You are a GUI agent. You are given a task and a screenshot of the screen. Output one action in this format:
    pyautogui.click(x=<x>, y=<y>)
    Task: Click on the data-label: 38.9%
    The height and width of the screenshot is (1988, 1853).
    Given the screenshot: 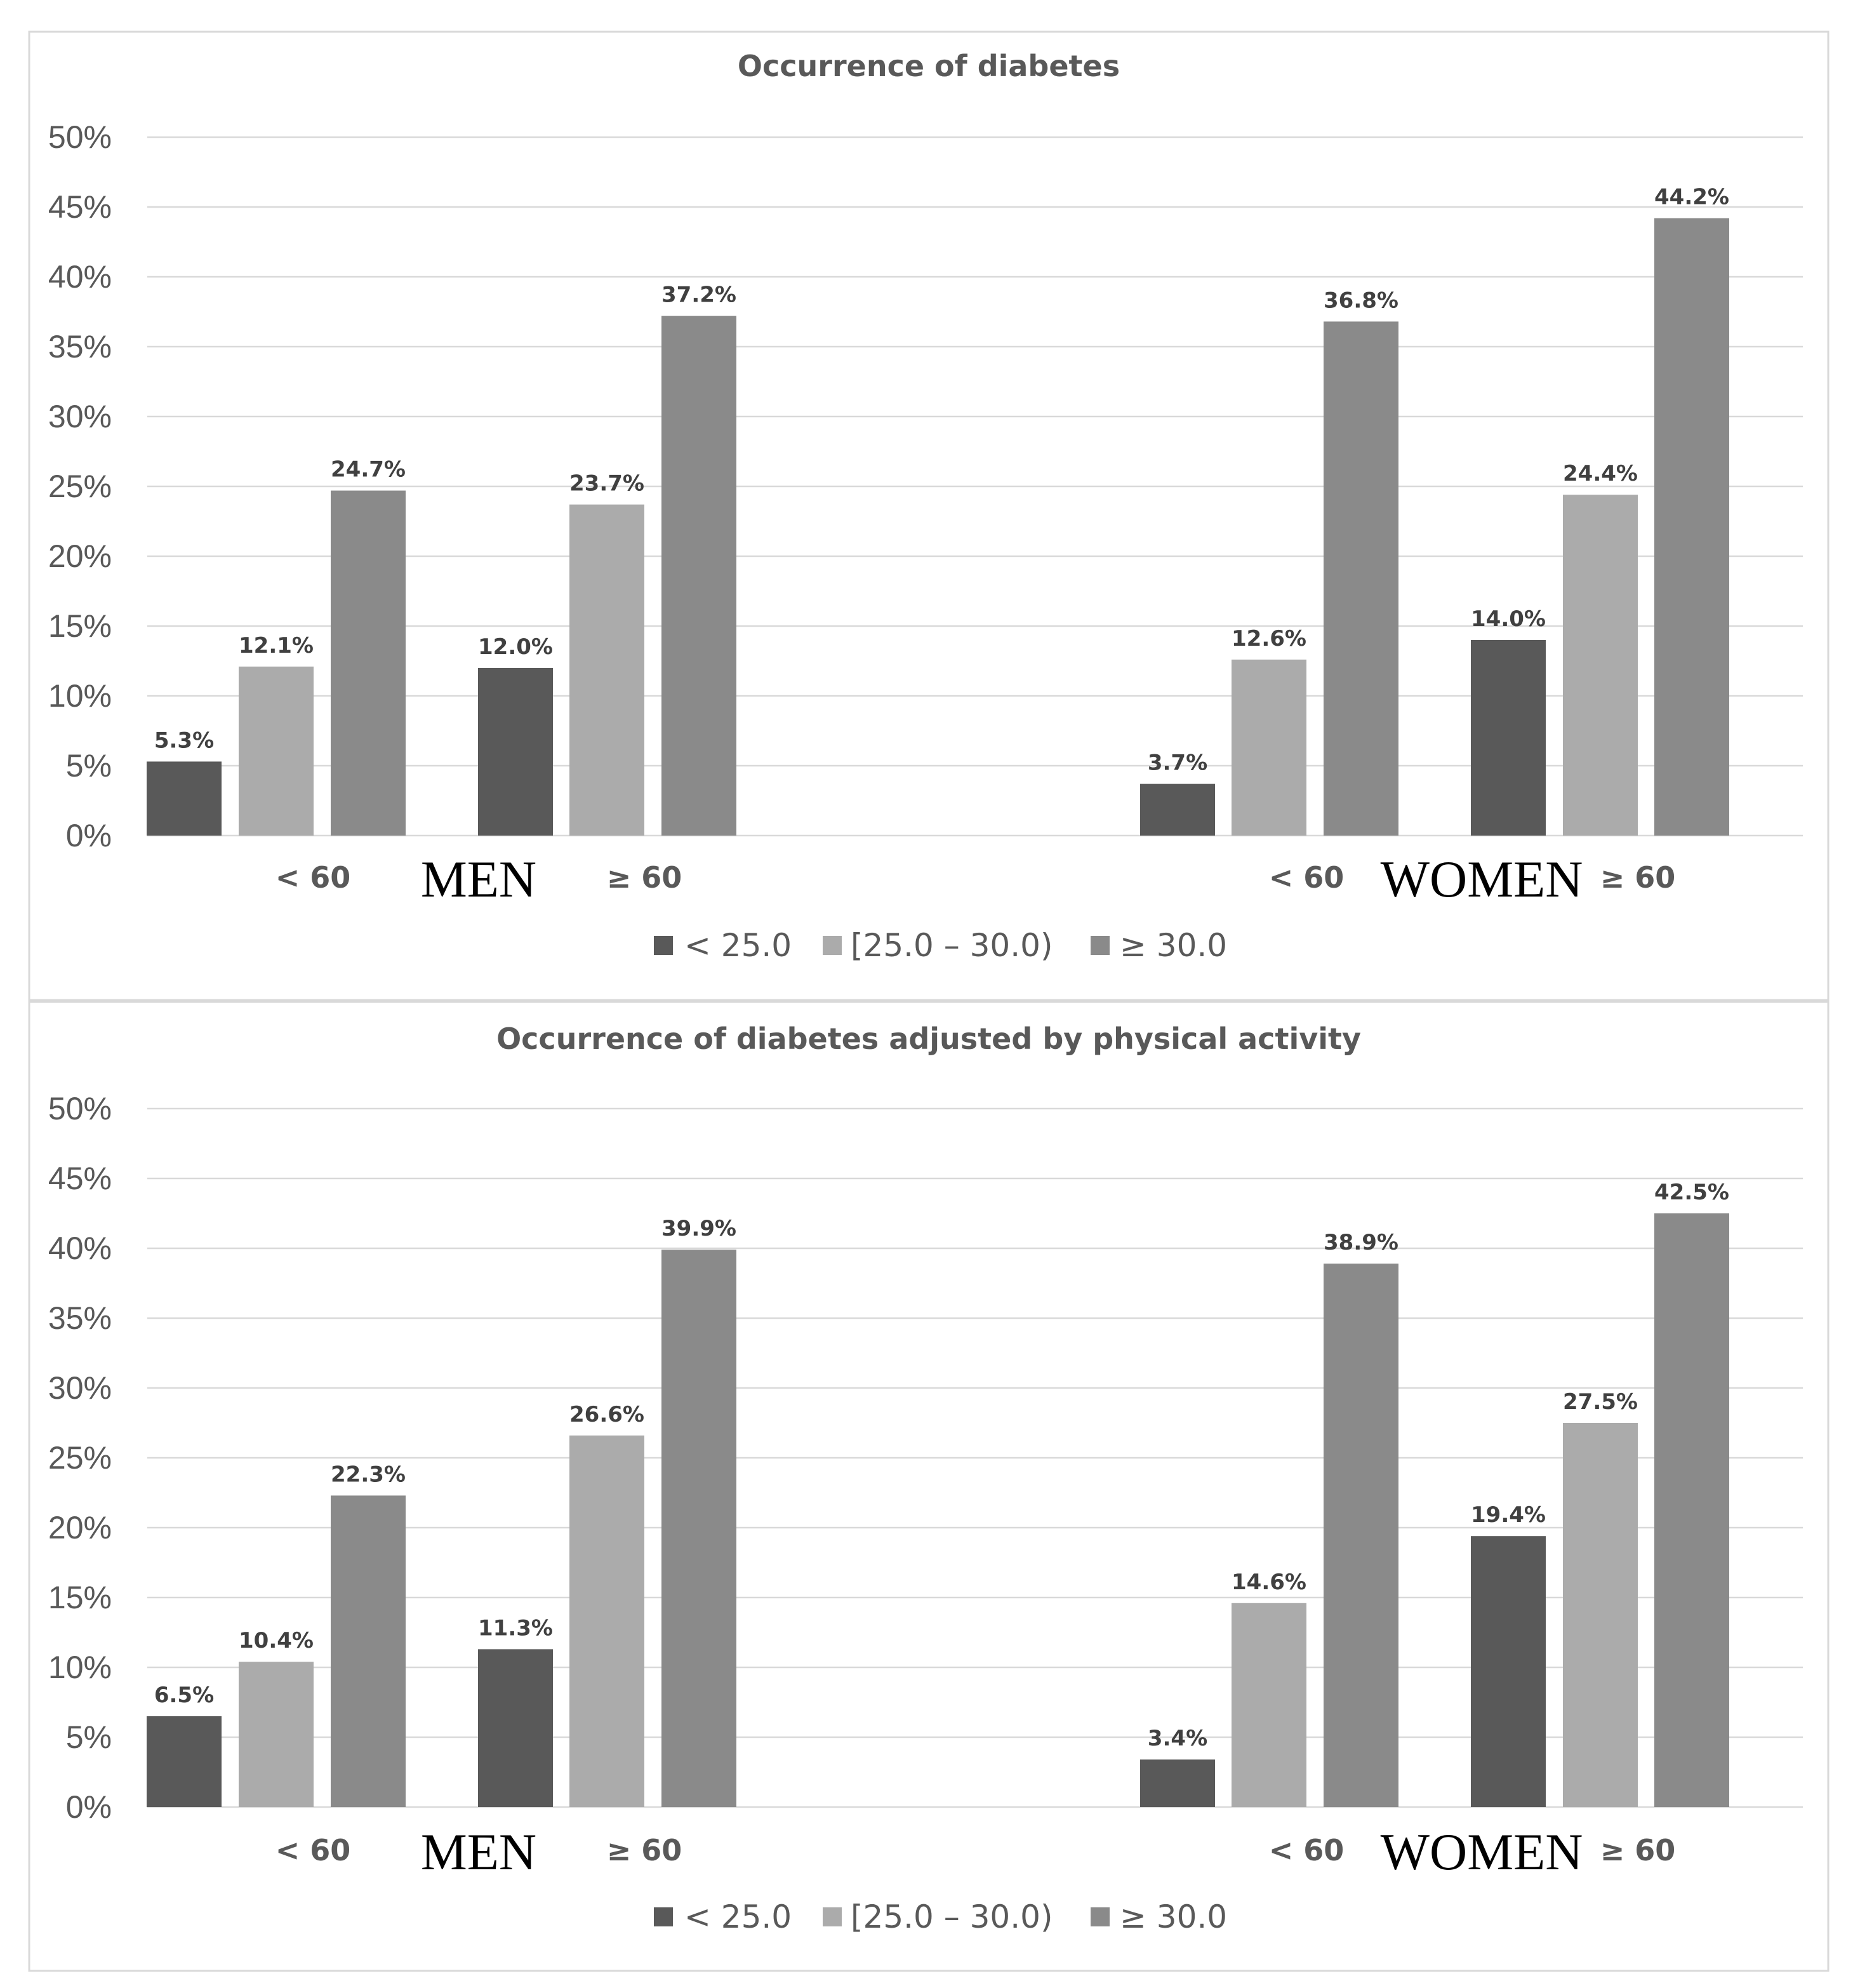 What is the action you would take?
    pyautogui.click(x=1361, y=1242)
    